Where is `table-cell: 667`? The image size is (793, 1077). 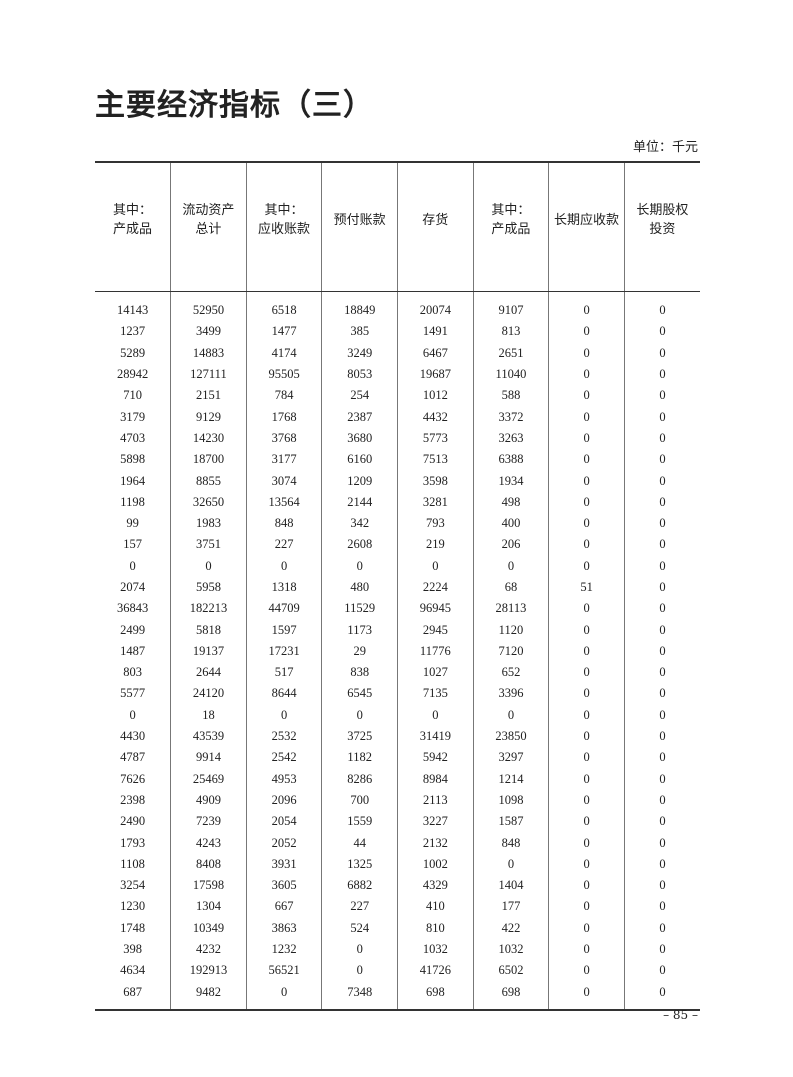 table-cell: 667 is located at coordinates (283, 907).